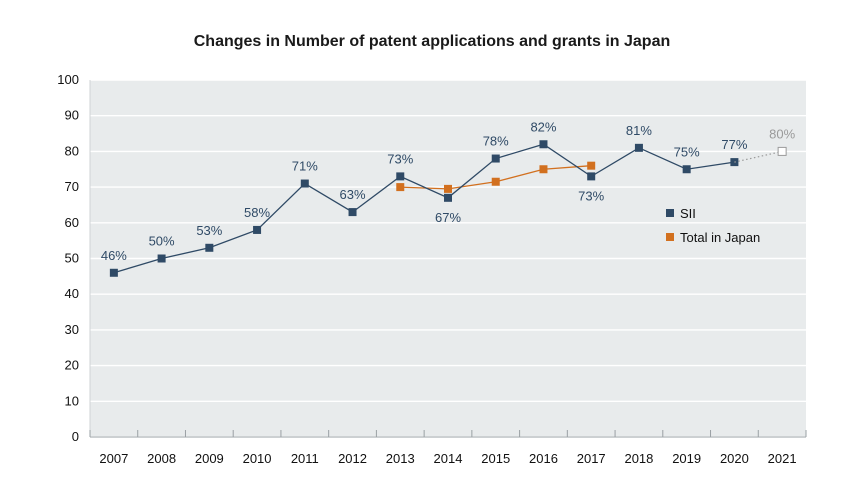  What do you see at coordinates (400, 458) in the screenshot?
I see `x-tick-label: 2013` at bounding box center [400, 458].